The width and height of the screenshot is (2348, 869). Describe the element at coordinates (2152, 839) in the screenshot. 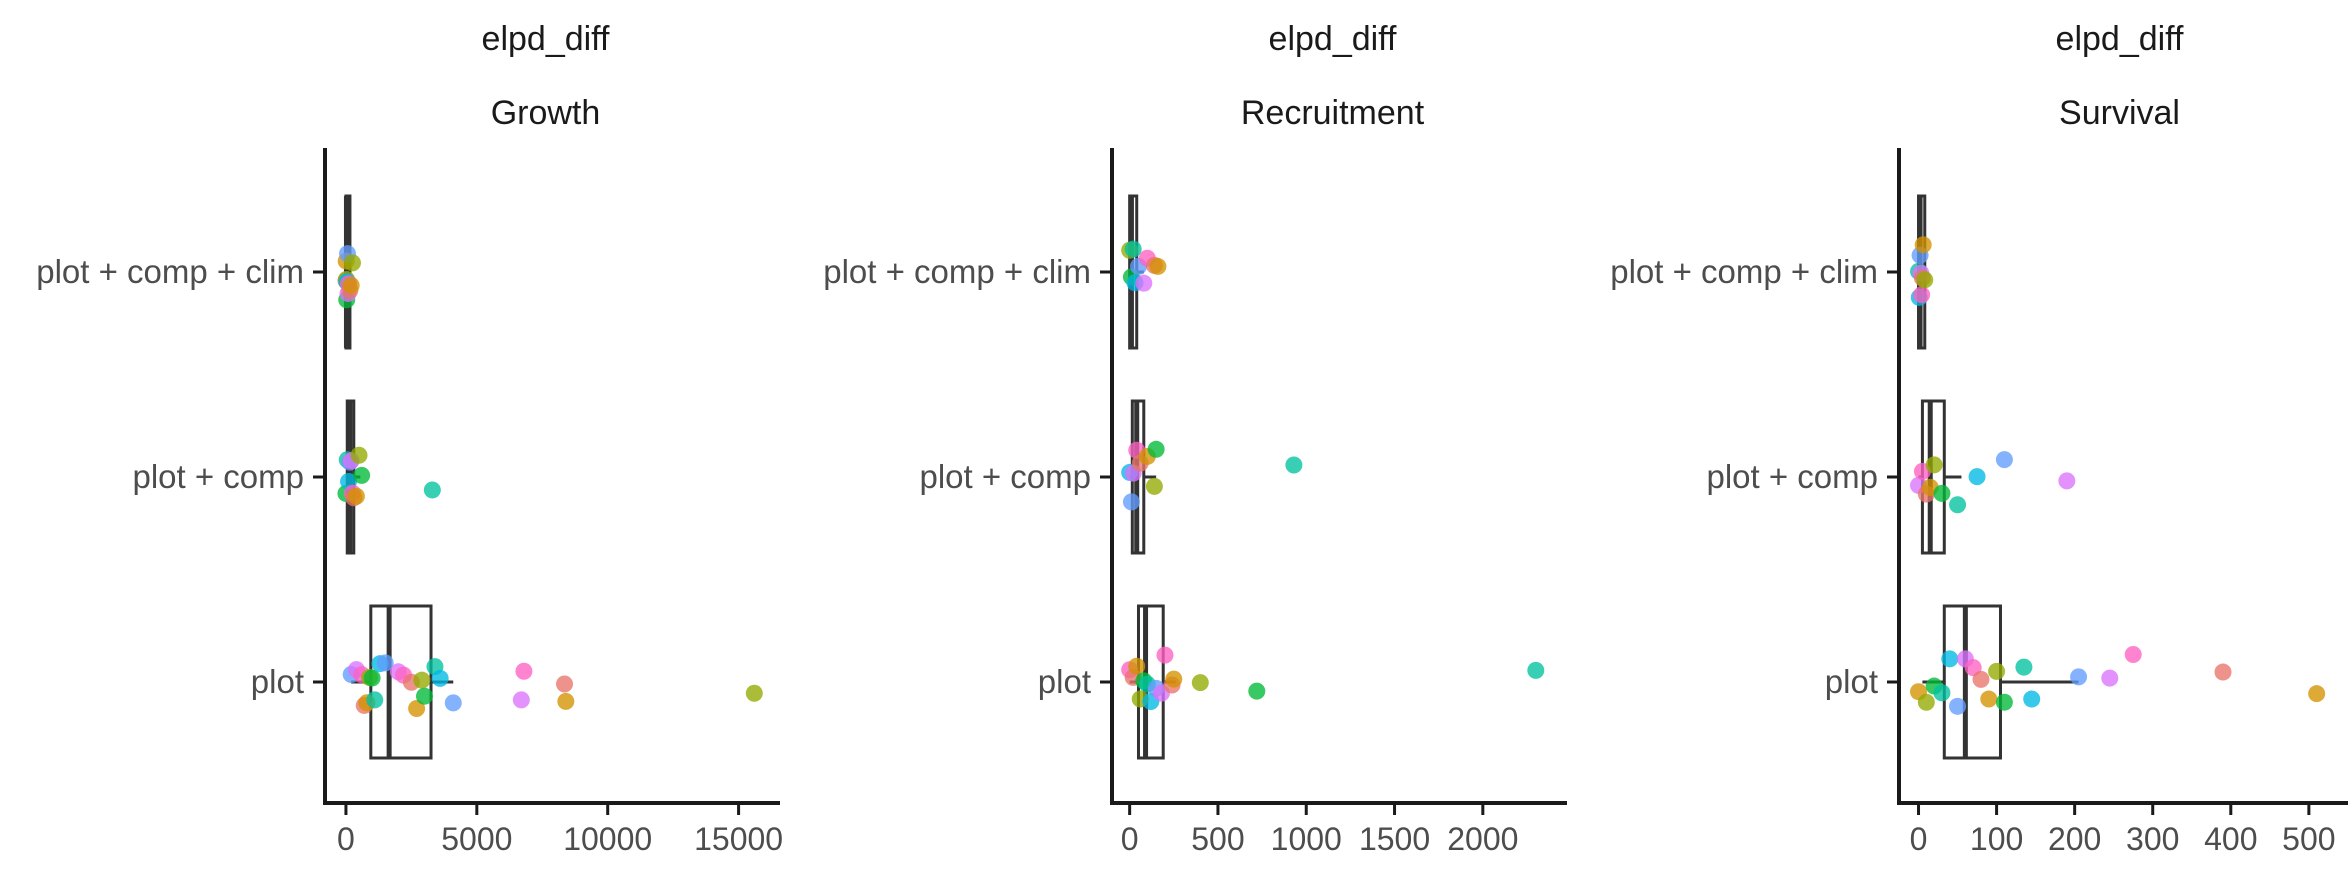

I see `x-tick-label: 300` at that location.